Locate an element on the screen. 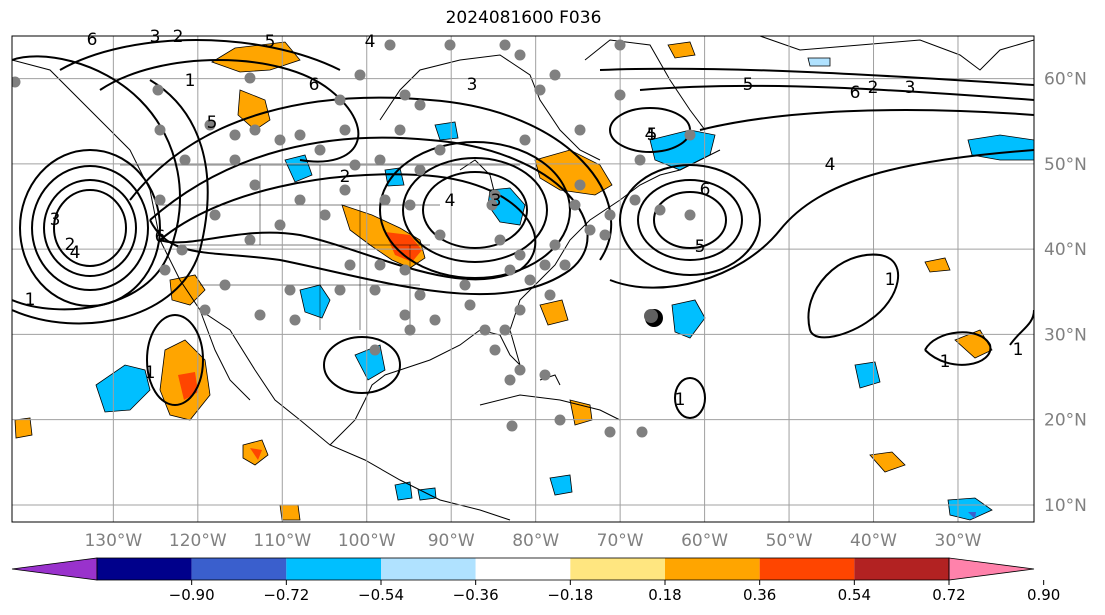 The image size is (1105, 615). lat-label: 40°N is located at coordinates (1065, 250).